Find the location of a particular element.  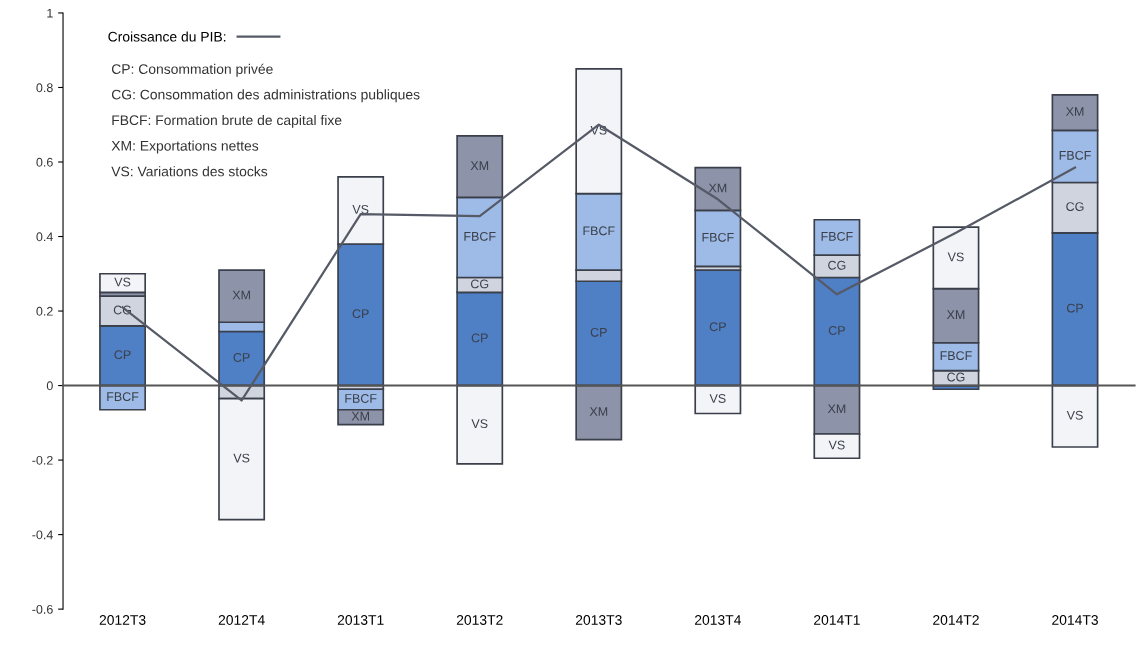

y-tick-label: 0.8 is located at coordinates (44, 88).